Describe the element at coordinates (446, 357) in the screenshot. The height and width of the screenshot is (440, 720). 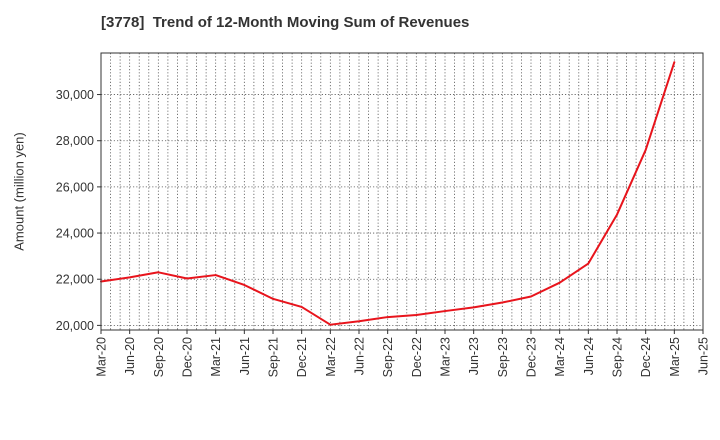
I see `x-tick-label: Mar-23` at that location.